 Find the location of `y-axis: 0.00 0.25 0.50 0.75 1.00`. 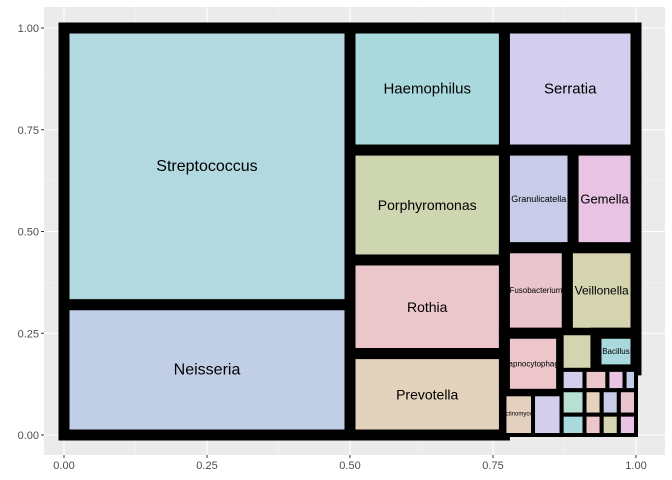

y-axis: 0.00 0.25 0.50 0.75 1.00 is located at coordinates (31, 232).